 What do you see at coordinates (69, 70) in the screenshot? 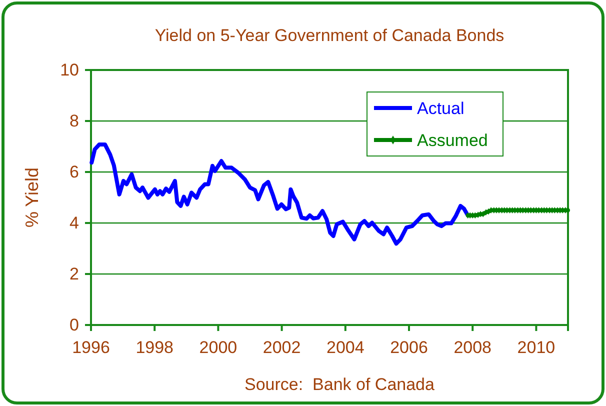
I see `y-tick-label: 10` at bounding box center [69, 70].